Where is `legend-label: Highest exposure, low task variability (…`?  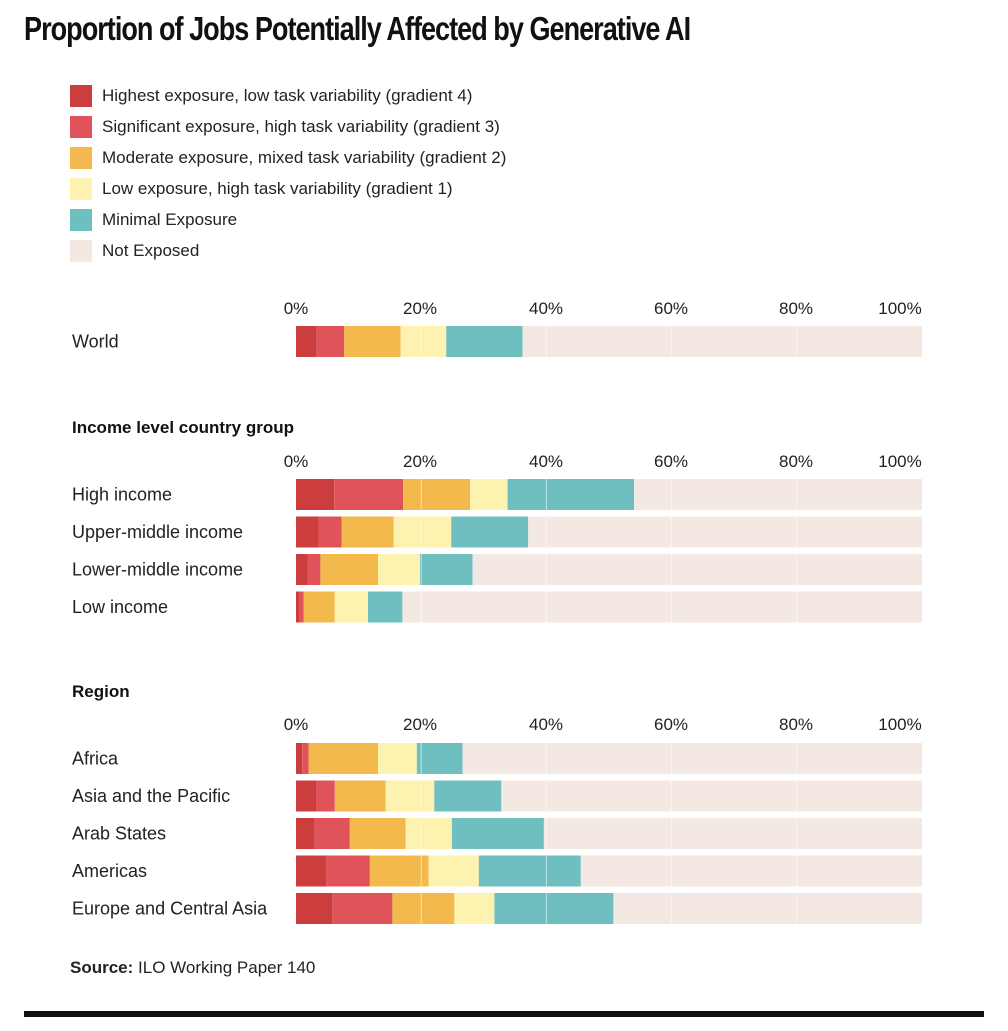
legend-label: Highest exposure, low task variability (… is located at coordinates (287, 95).